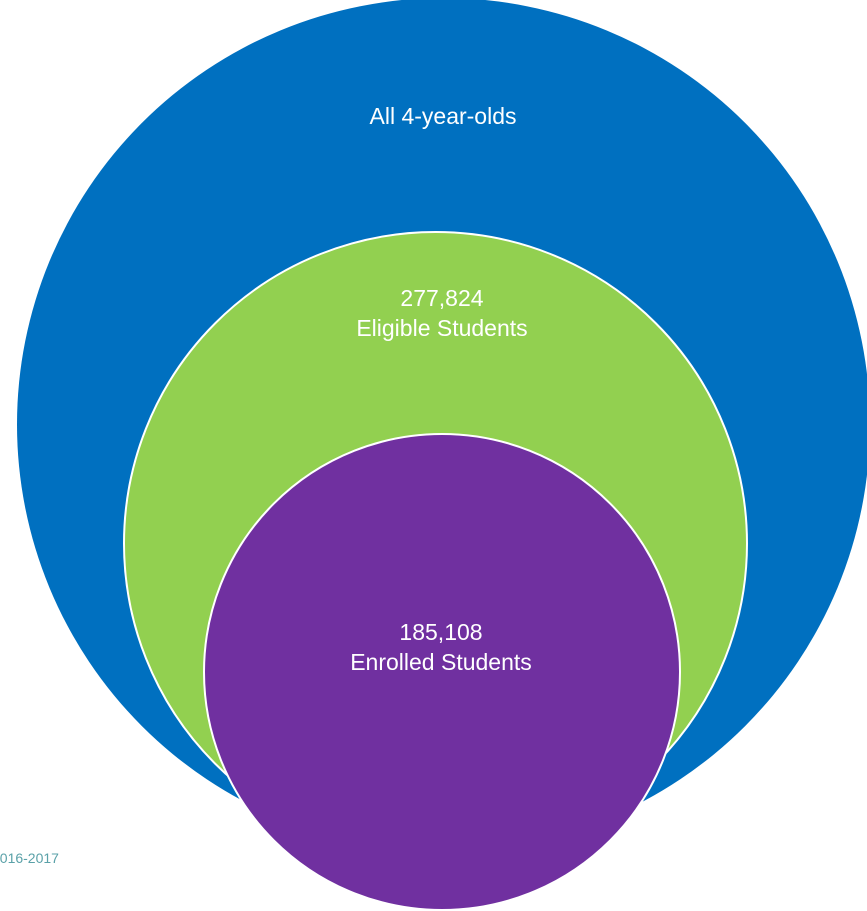 Image resolution: width=867 pixels, height=911 pixels. Describe the element at coordinates (441, 662) in the screenshot. I see `enrolled-students-text: Enrolled Students` at that location.